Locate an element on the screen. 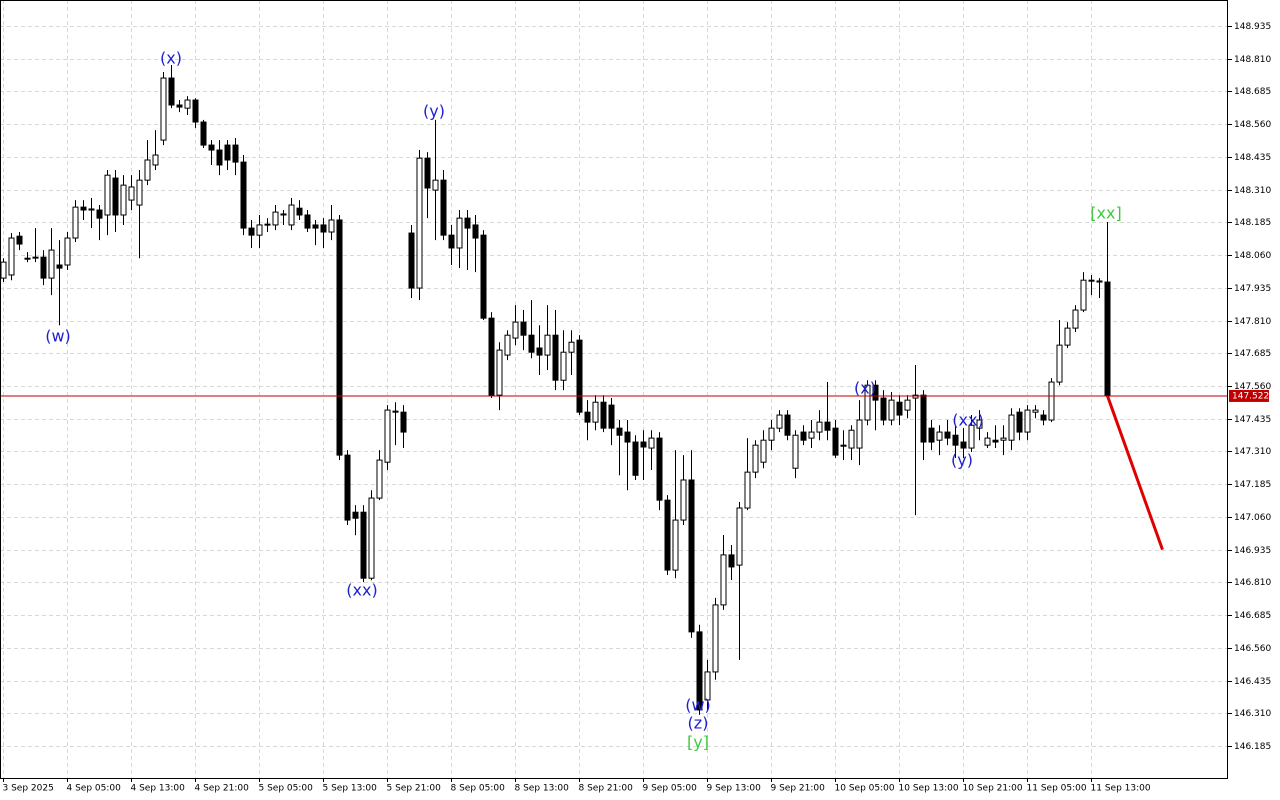 The width and height of the screenshot is (1280, 800). y-tick-label: 146.685 is located at coordinates (1252, 616).